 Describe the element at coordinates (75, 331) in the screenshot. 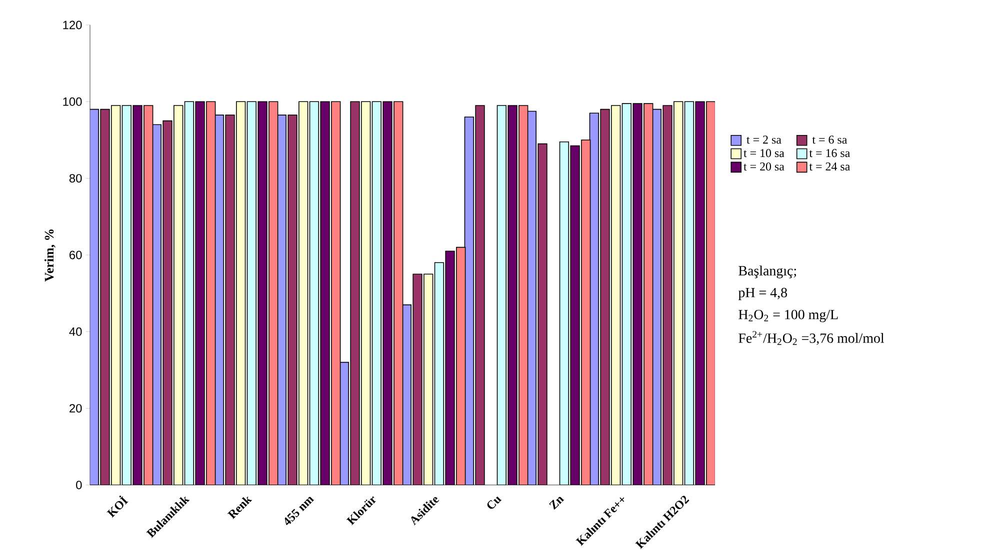

I see `y-tick-label: 40` at that location.